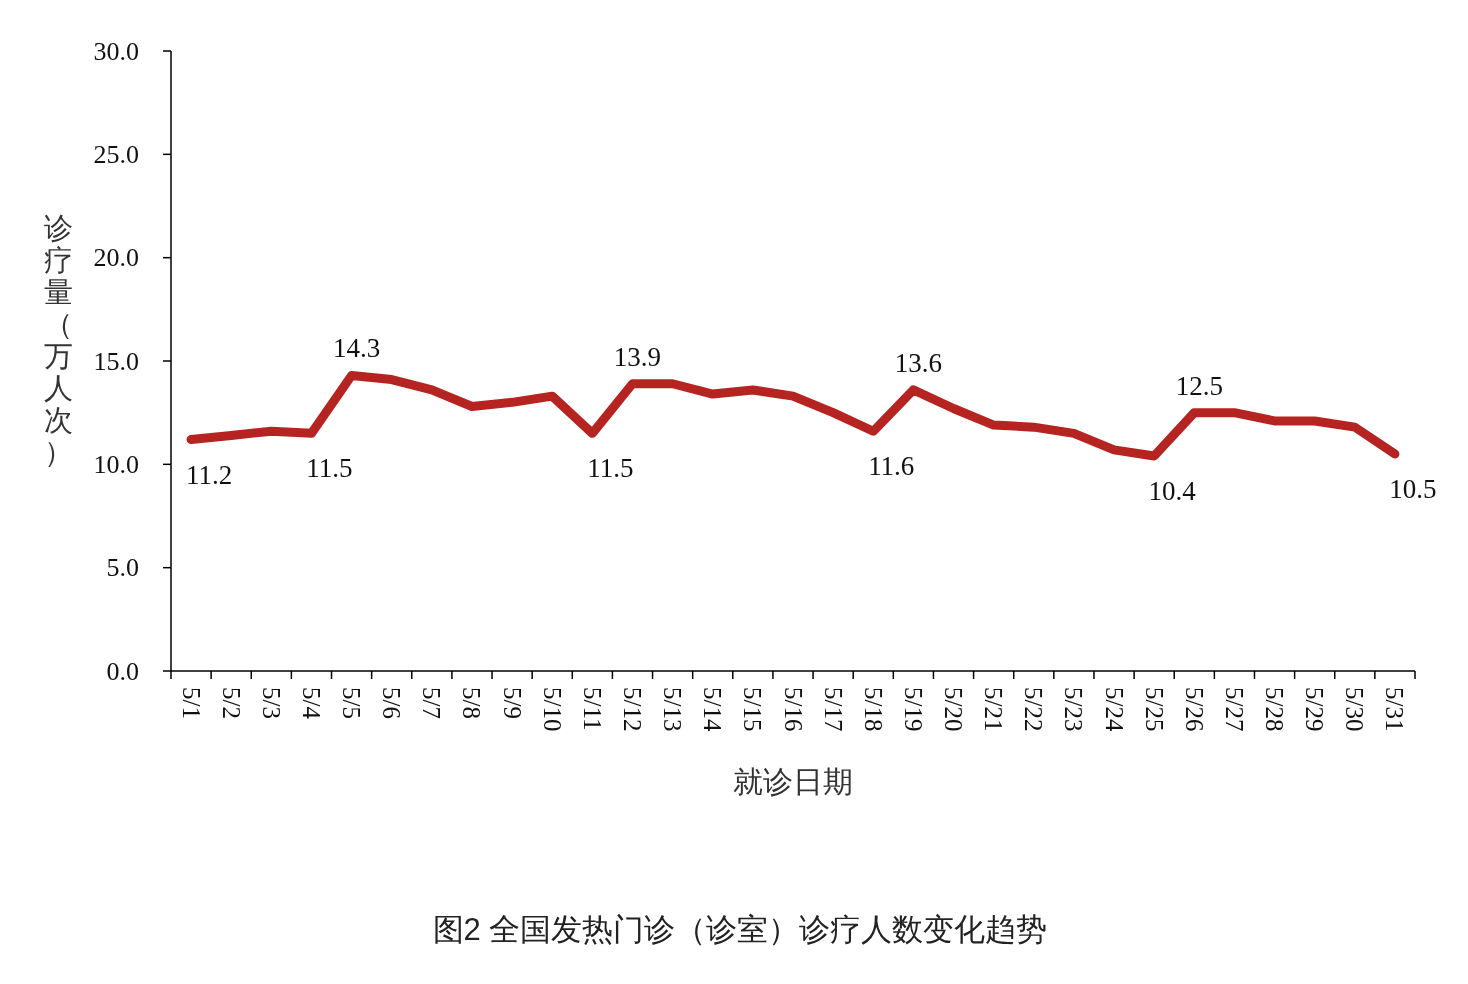  Describe the element at coordinates (1234, 709) in the screenshot. I see `x-tick-label: 5/27` at that location.